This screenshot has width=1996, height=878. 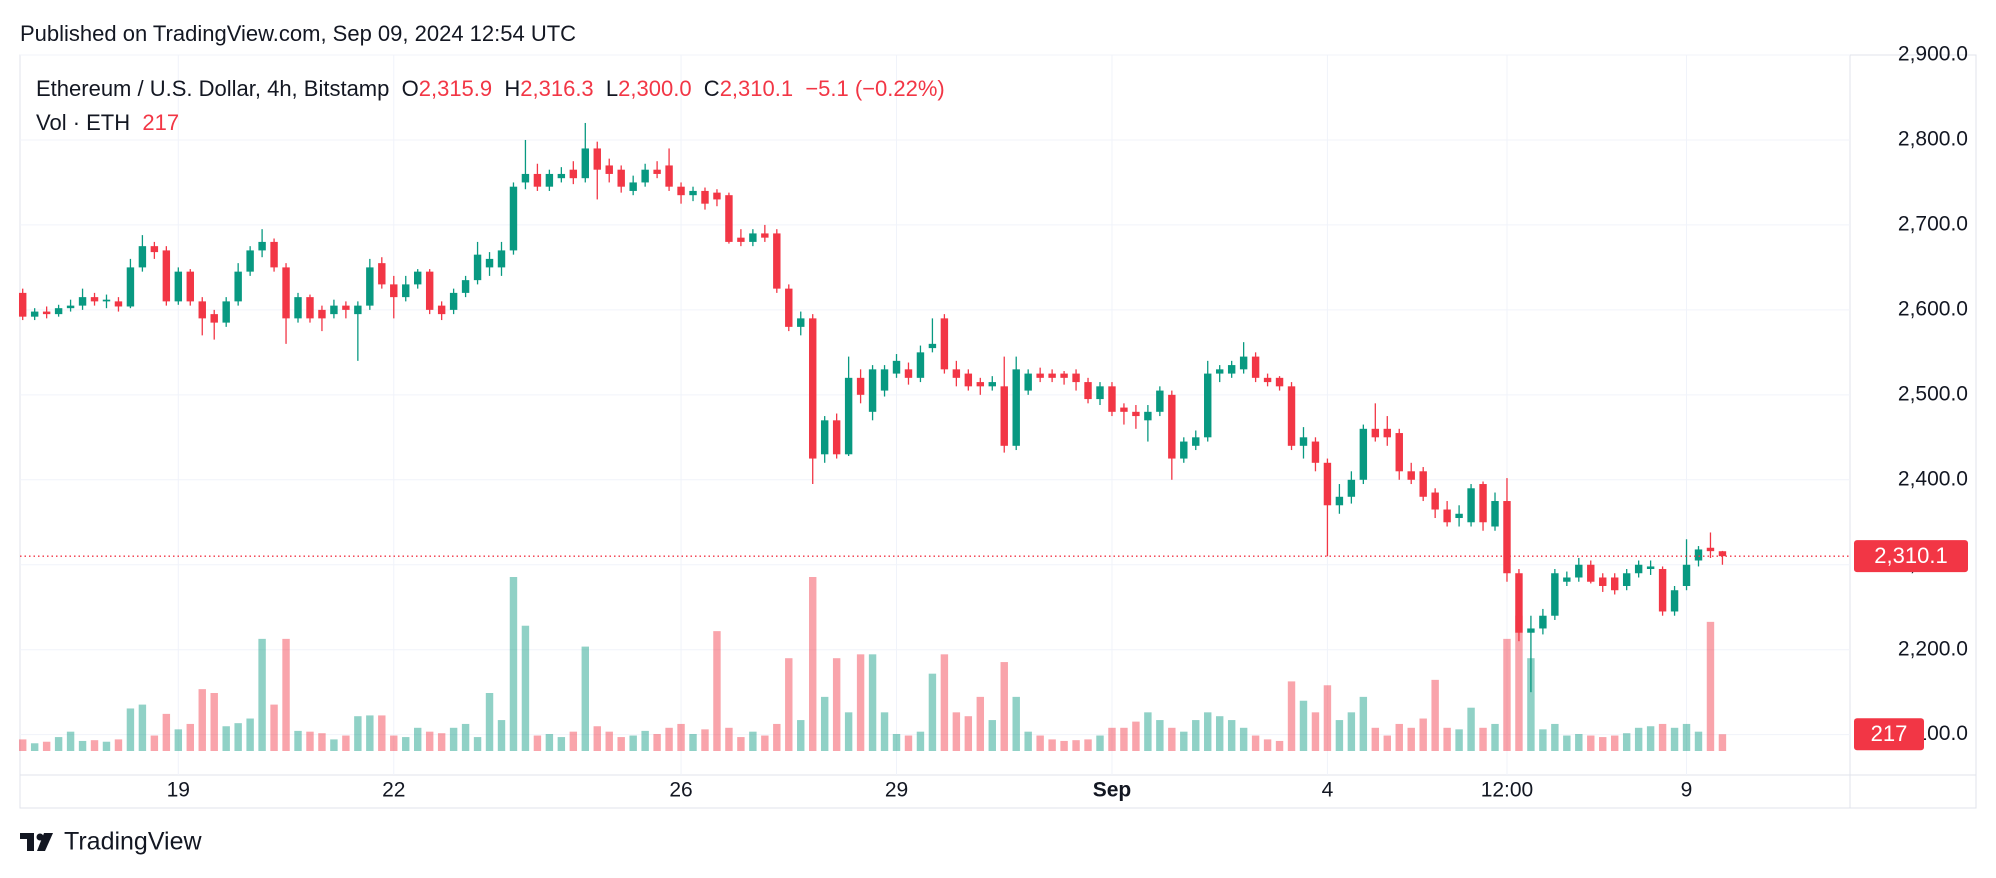 What do you see at coordinates (612, 88) in the screenshot?
I see `legend-l: L` at bounding box center [612, 88].